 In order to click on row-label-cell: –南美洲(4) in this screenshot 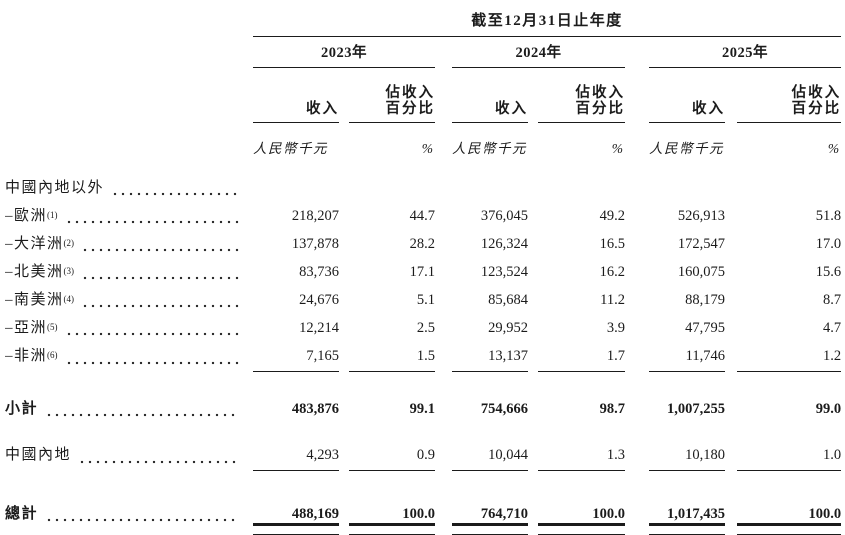, I will do `click(129, 295)`.